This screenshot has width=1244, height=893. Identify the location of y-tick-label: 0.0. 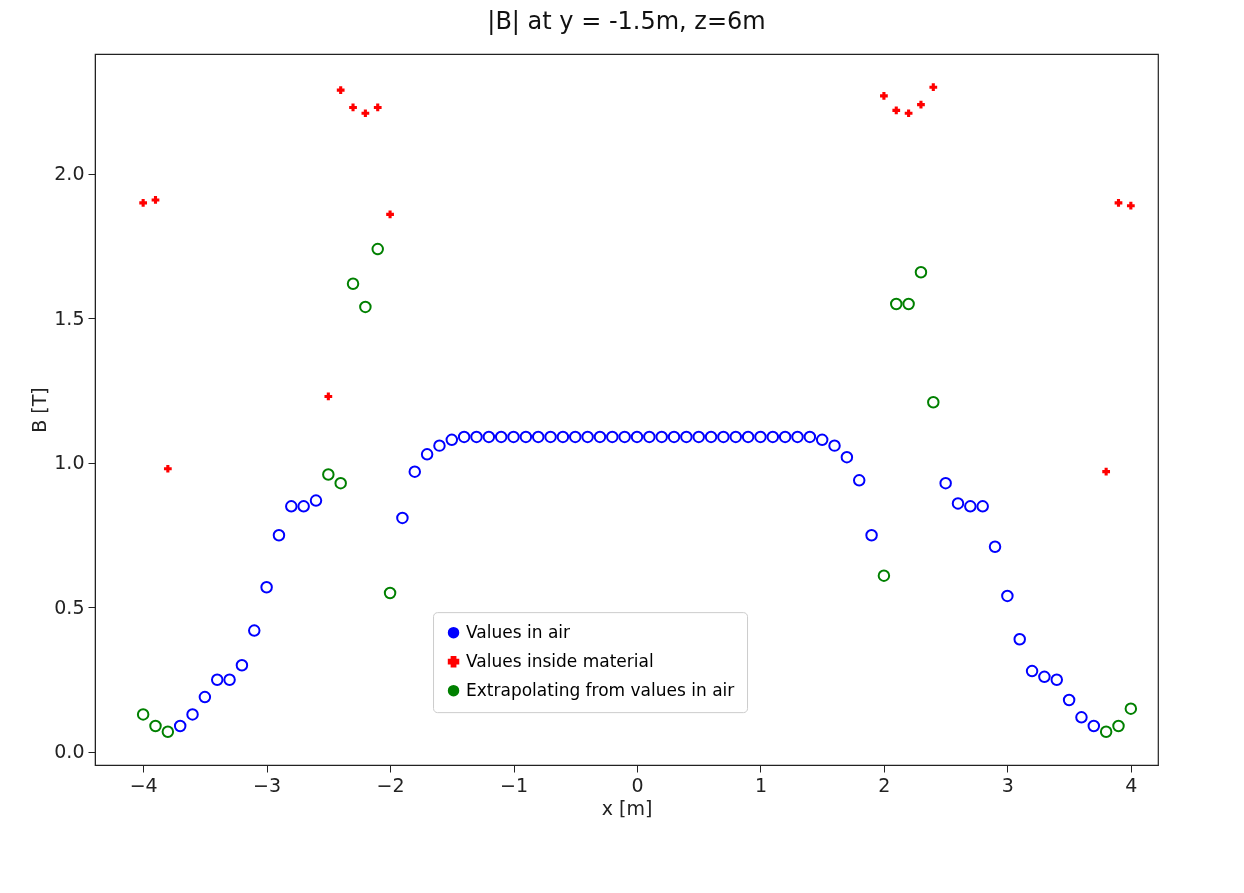
(69, 751).